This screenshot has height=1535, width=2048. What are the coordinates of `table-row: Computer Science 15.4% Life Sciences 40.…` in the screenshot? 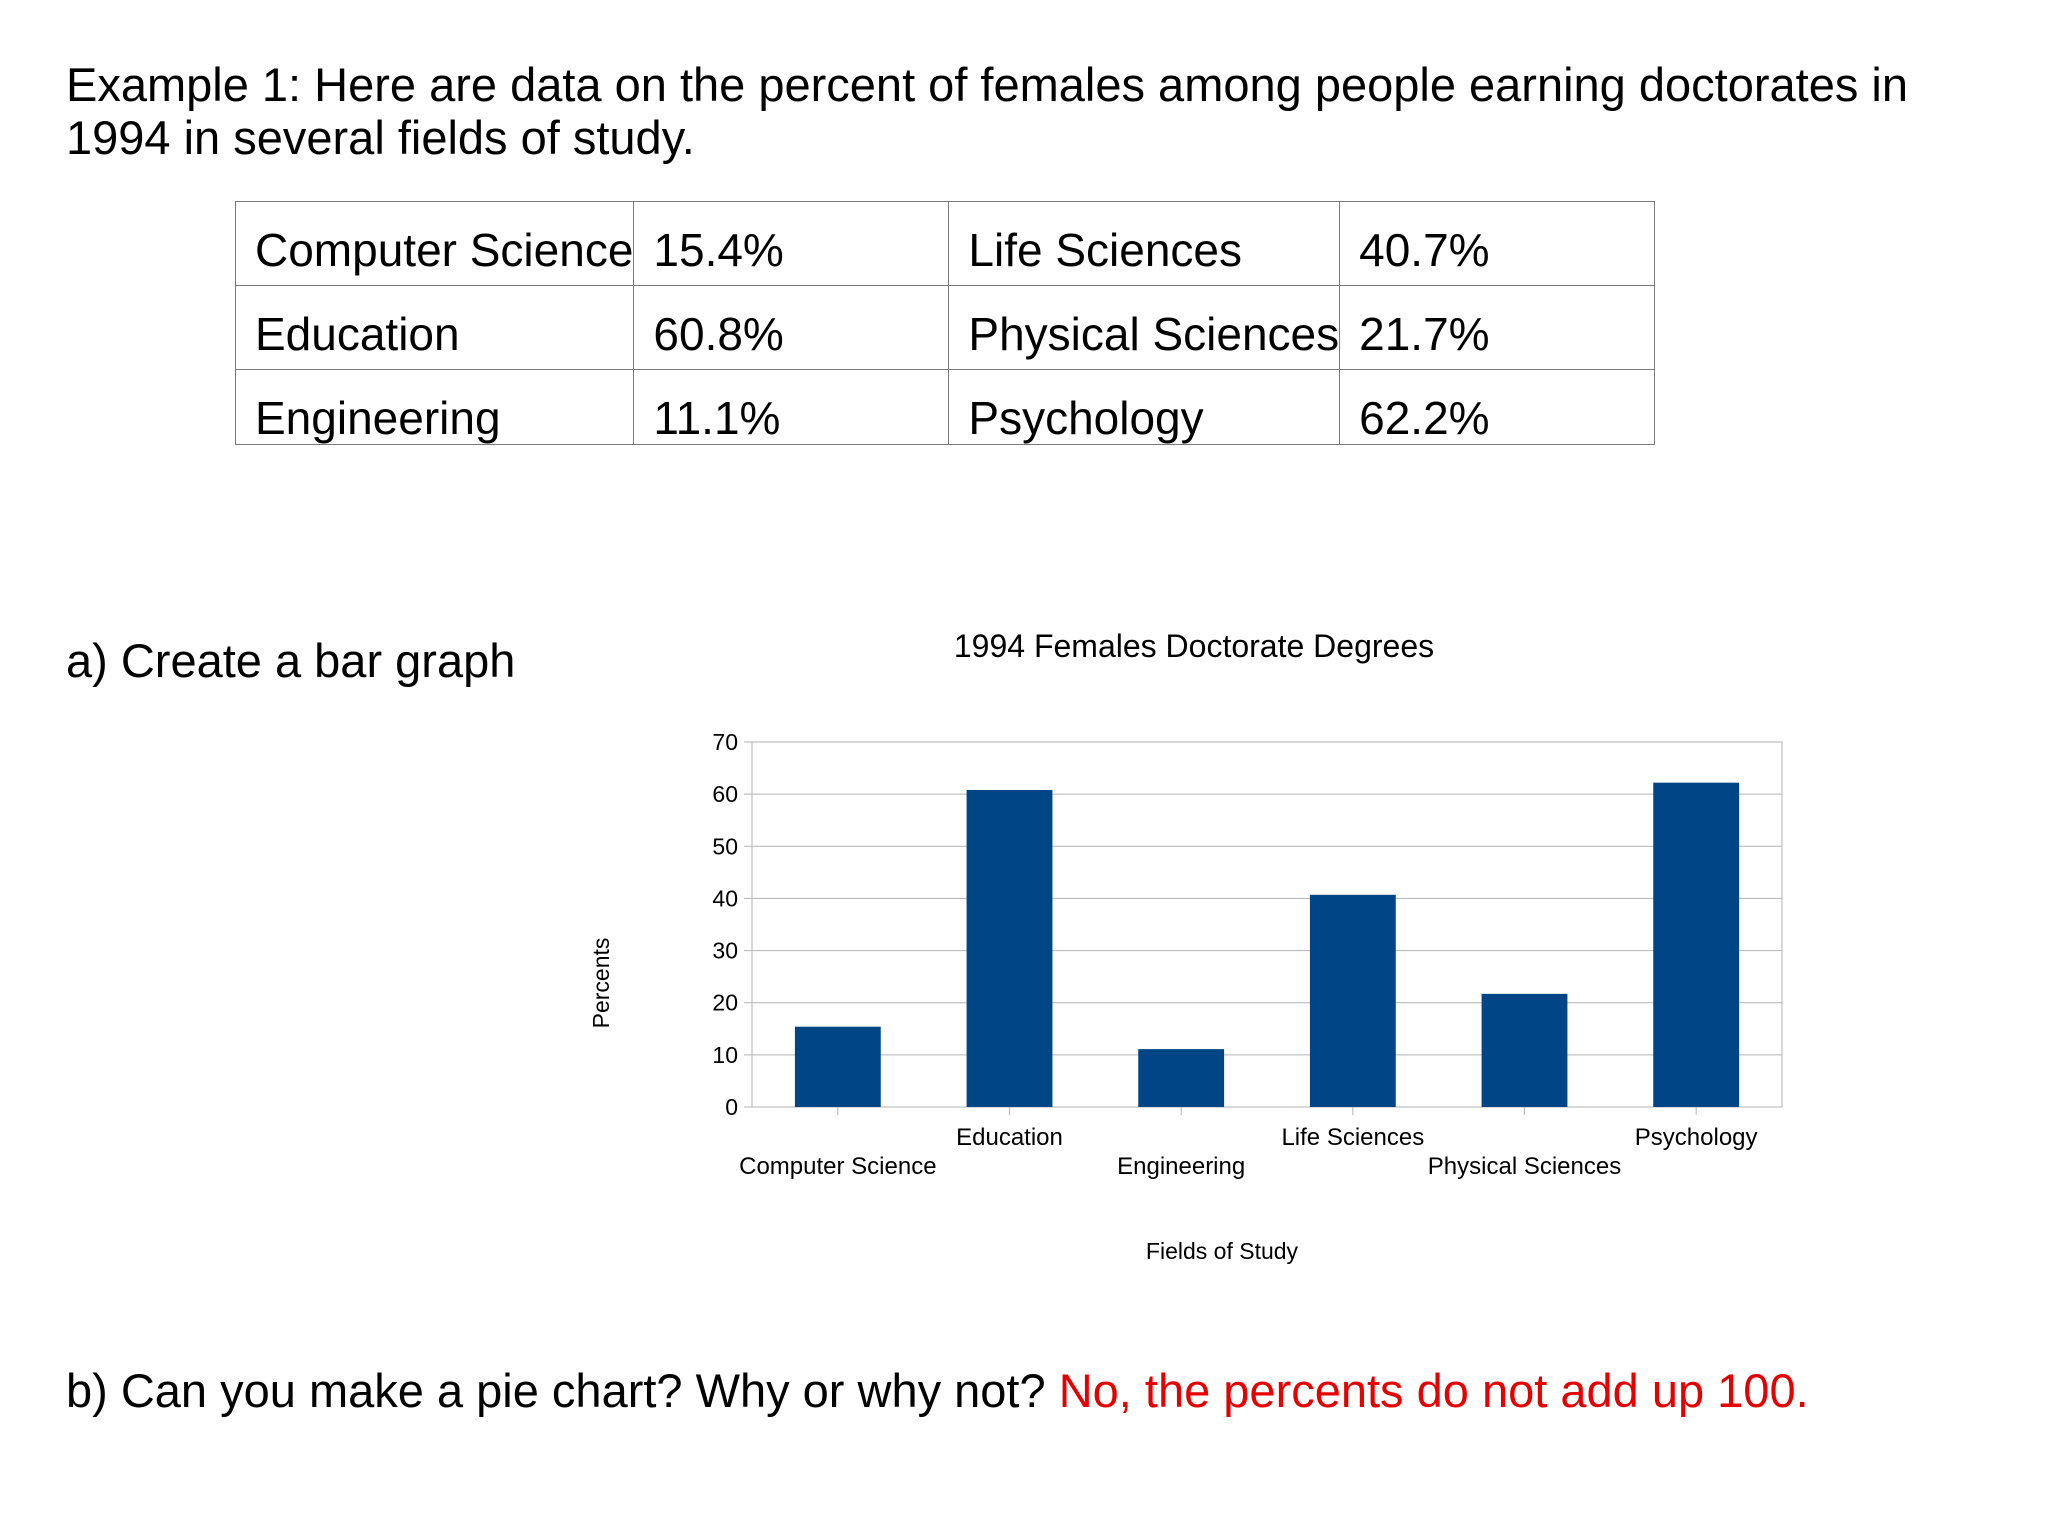 It's located at (945, 243).